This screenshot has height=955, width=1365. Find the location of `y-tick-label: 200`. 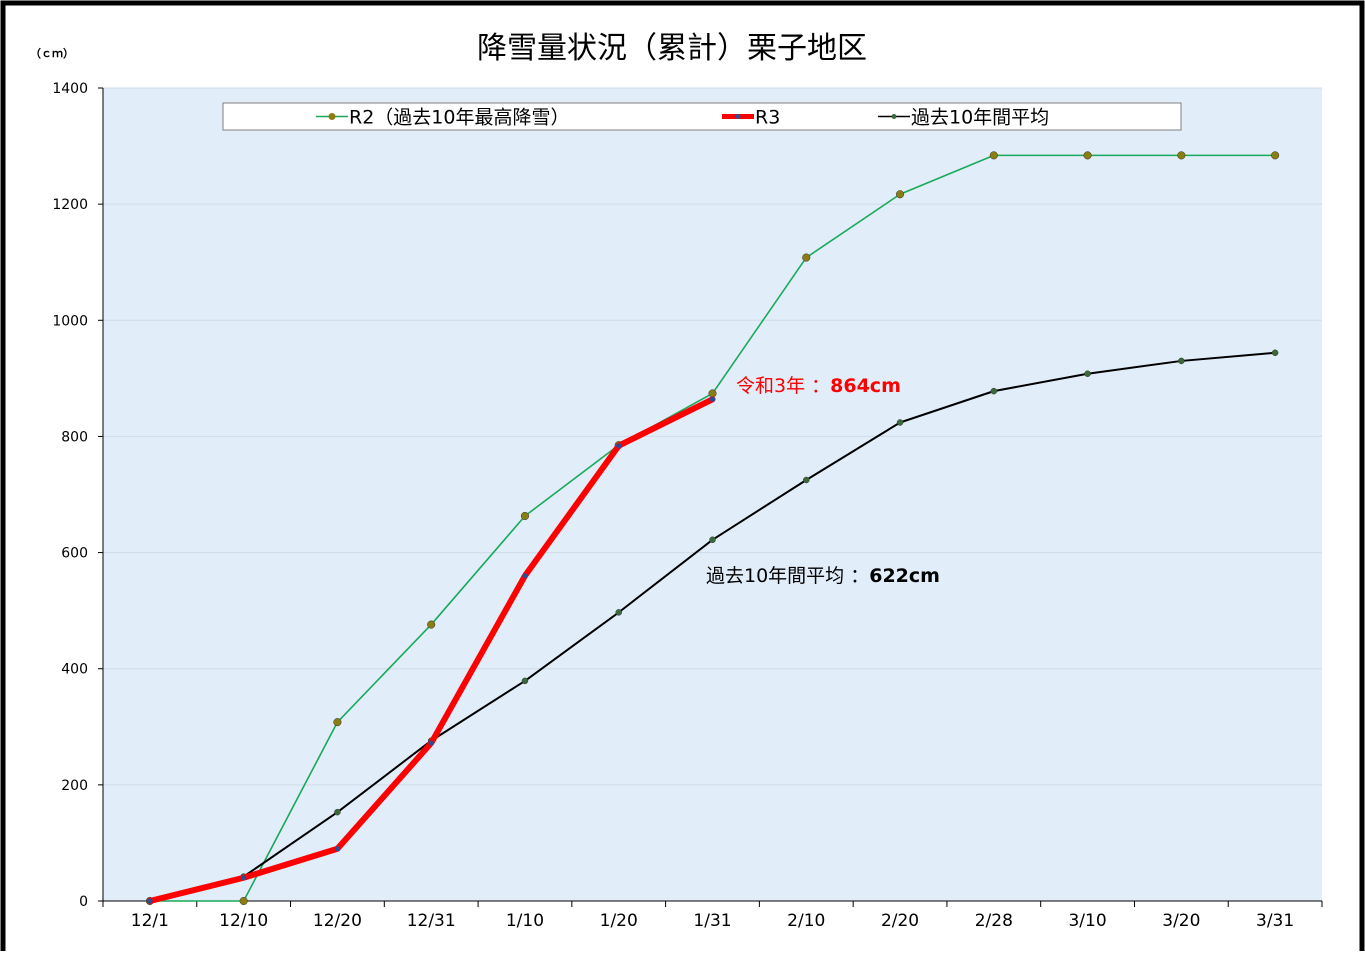

y-tick-label: 200 is located at coordinates (74, 786).